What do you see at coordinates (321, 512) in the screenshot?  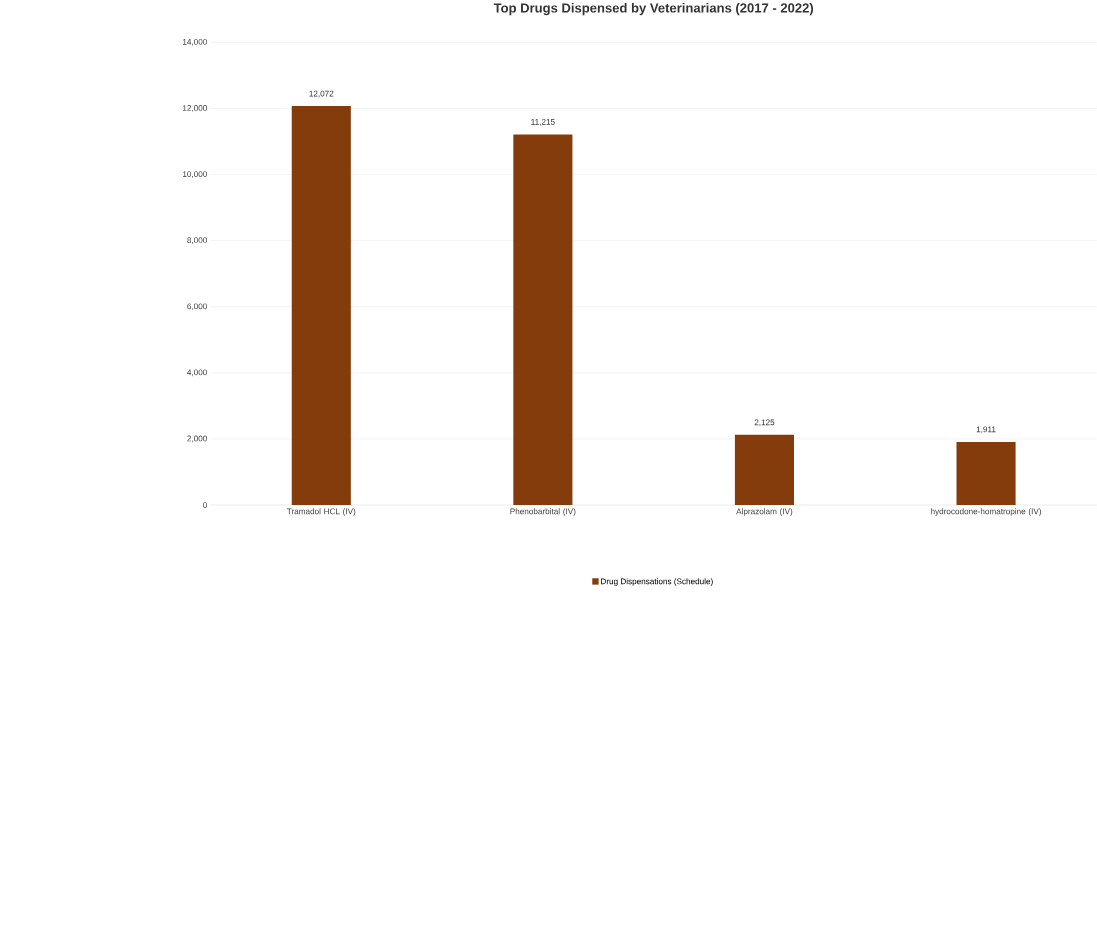 I see `x-tick-label: Tramadol HCL (IV)` at bounding box center [321, 512].